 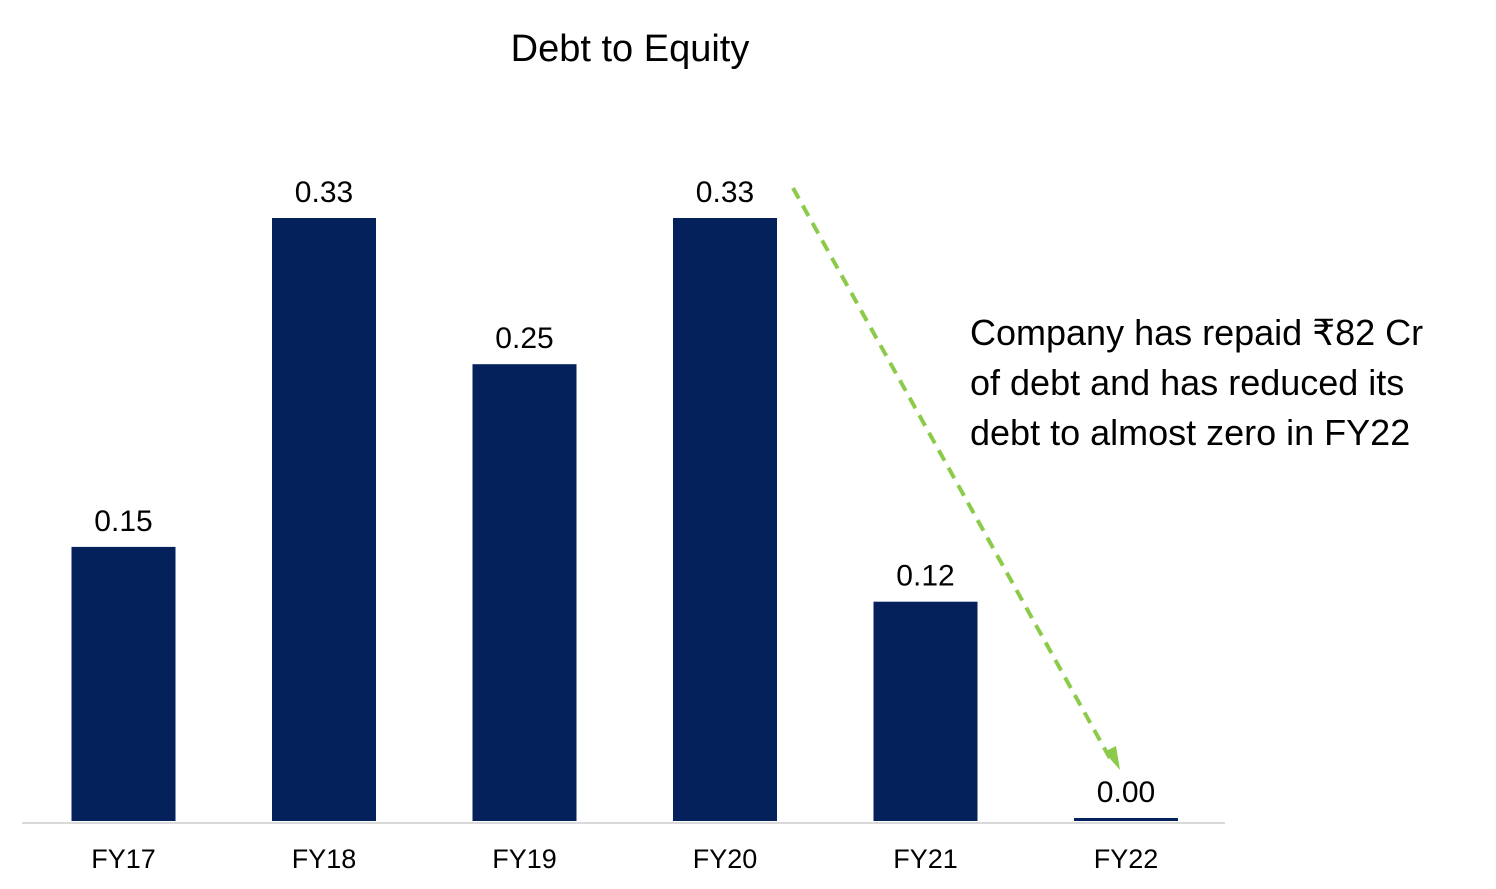 I want to click on annotation-line-2: of debt and has reduced its, so click(x=1187, y=382).